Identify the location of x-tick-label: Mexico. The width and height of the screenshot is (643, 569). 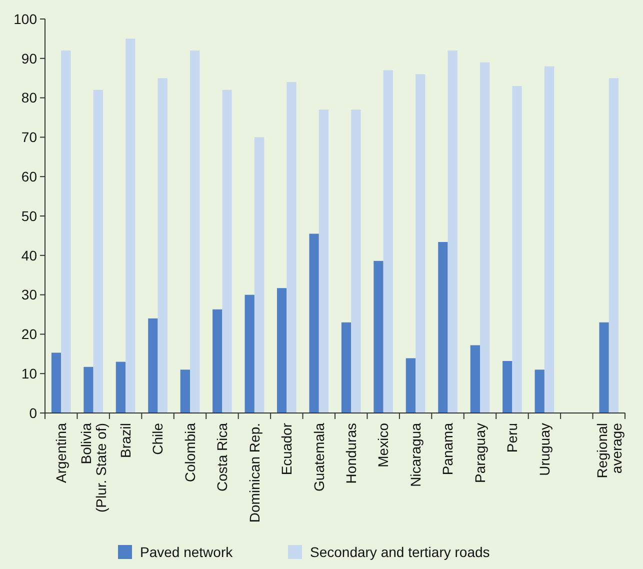
(383, 445).